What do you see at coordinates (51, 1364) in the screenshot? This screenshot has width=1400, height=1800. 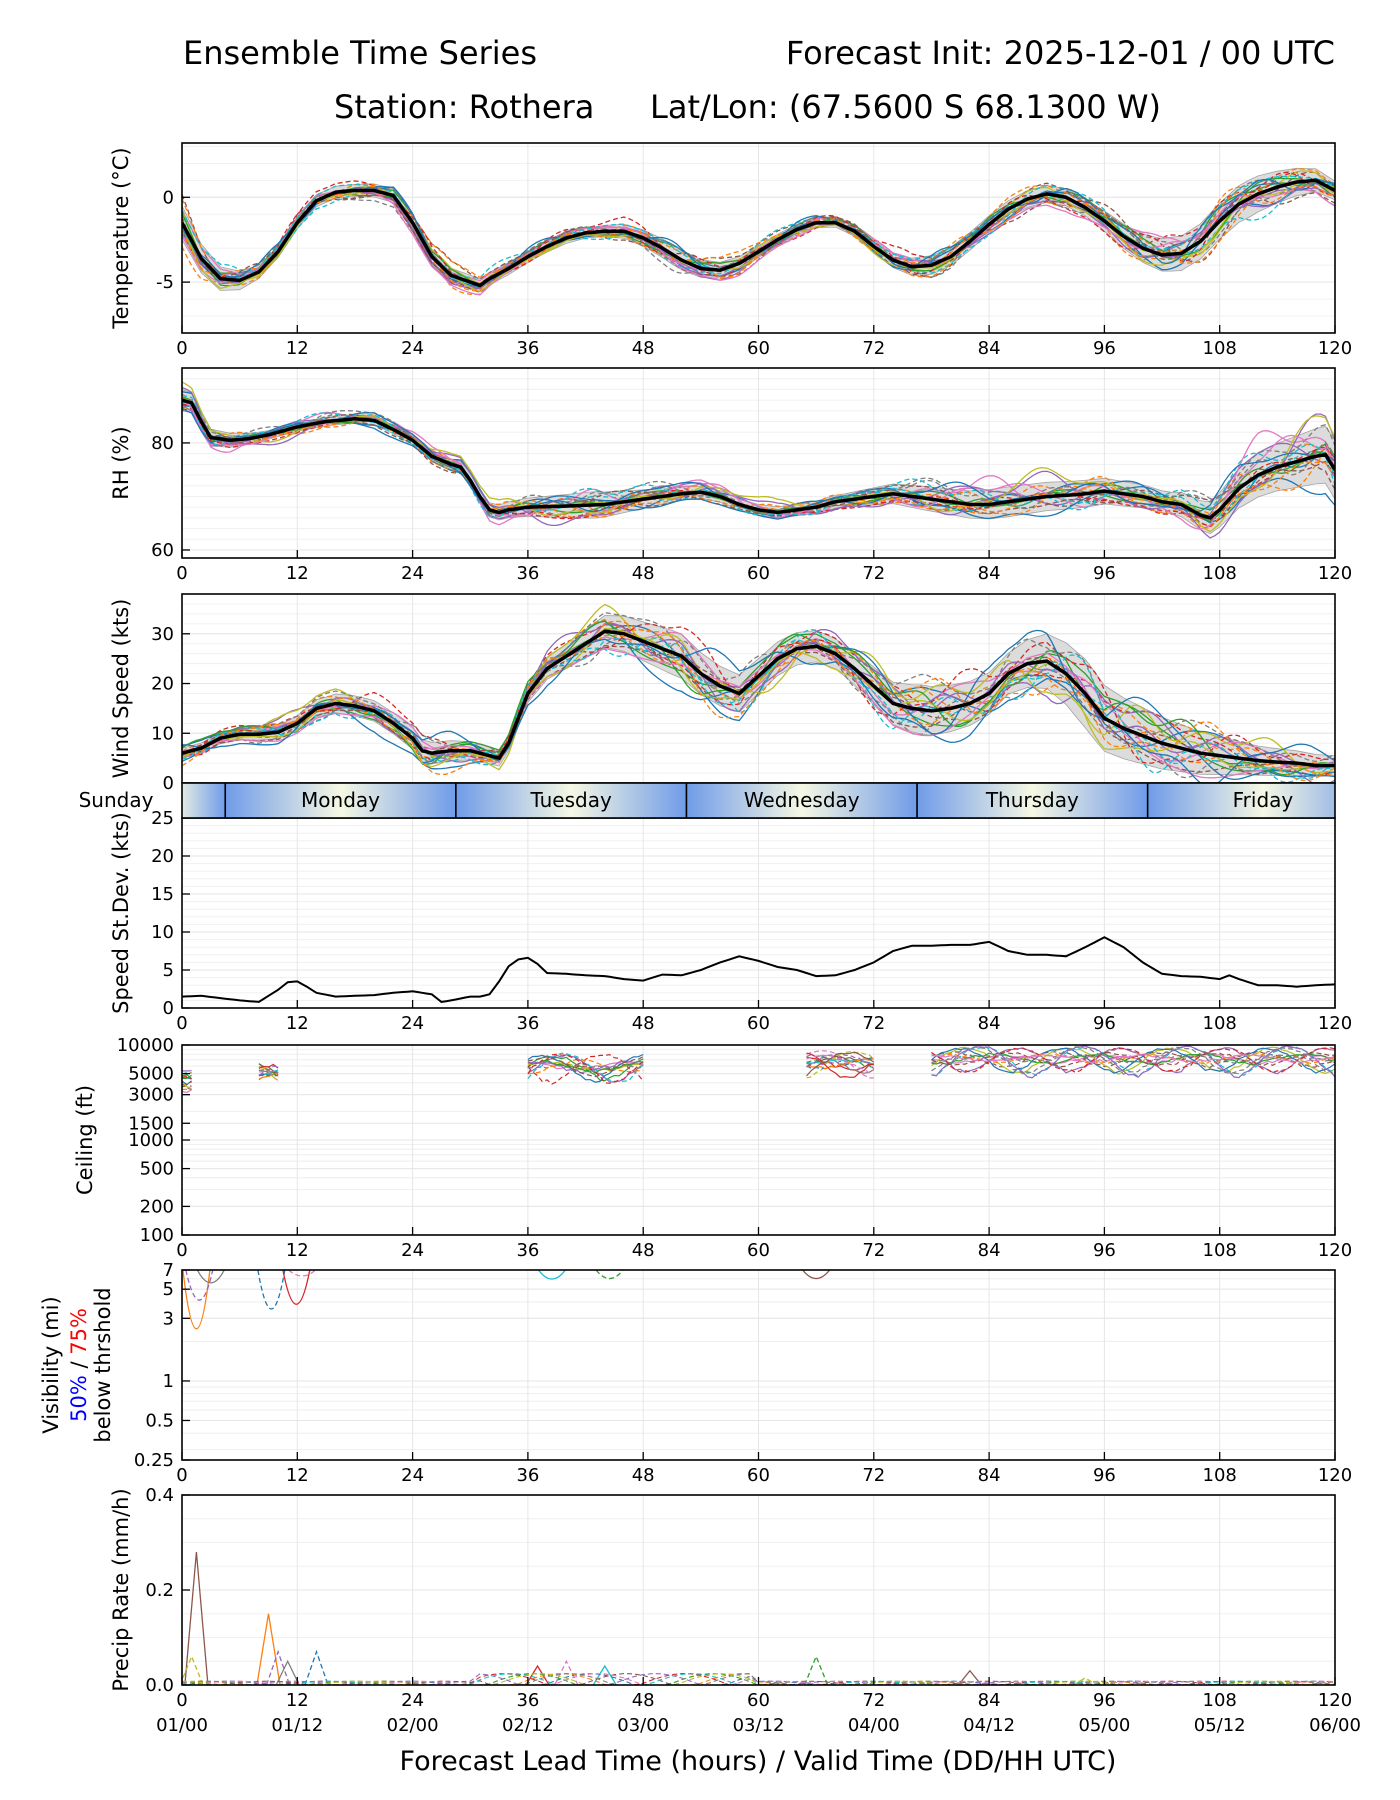 I see `y-label-vis: Visibility (mi)` at bounding box center [51, 1364].